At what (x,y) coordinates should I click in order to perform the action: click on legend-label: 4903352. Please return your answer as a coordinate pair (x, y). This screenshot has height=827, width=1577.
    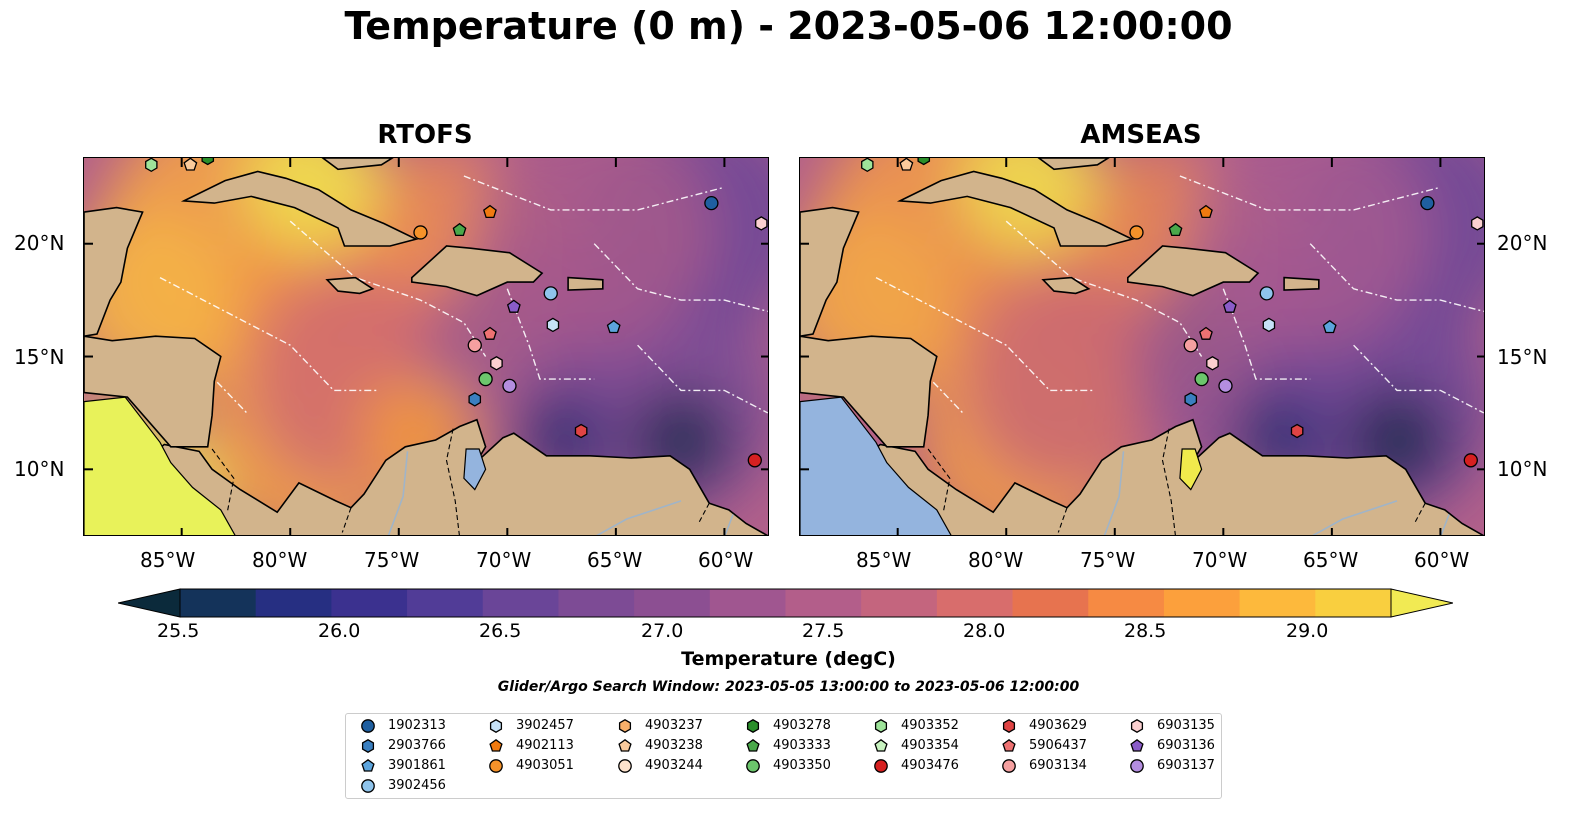
    Looking at the image, I should click on (930, 725).